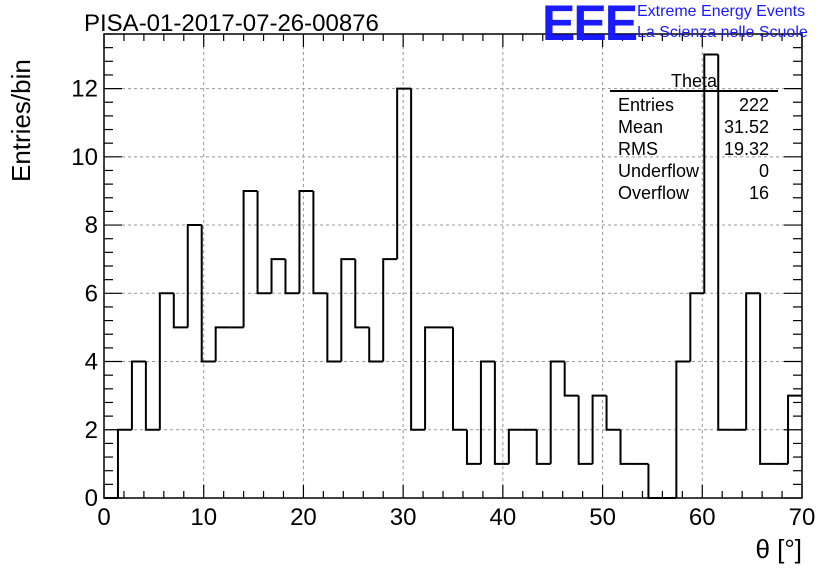 This screenshot has width=836, height=572. I want to click on stats-value: 31.52, so click(746, 127).